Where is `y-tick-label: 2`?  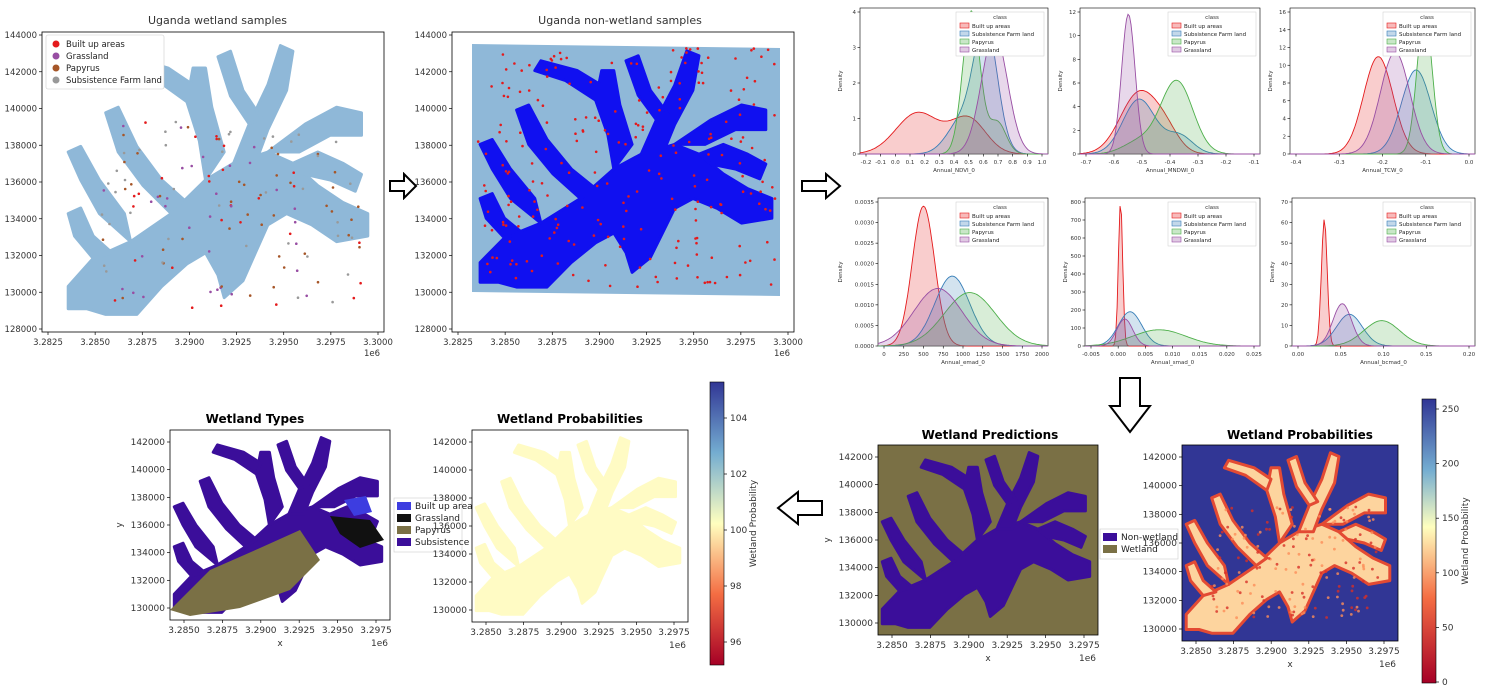
y-tick-label: 2 is located at coordinates (1075, 131).